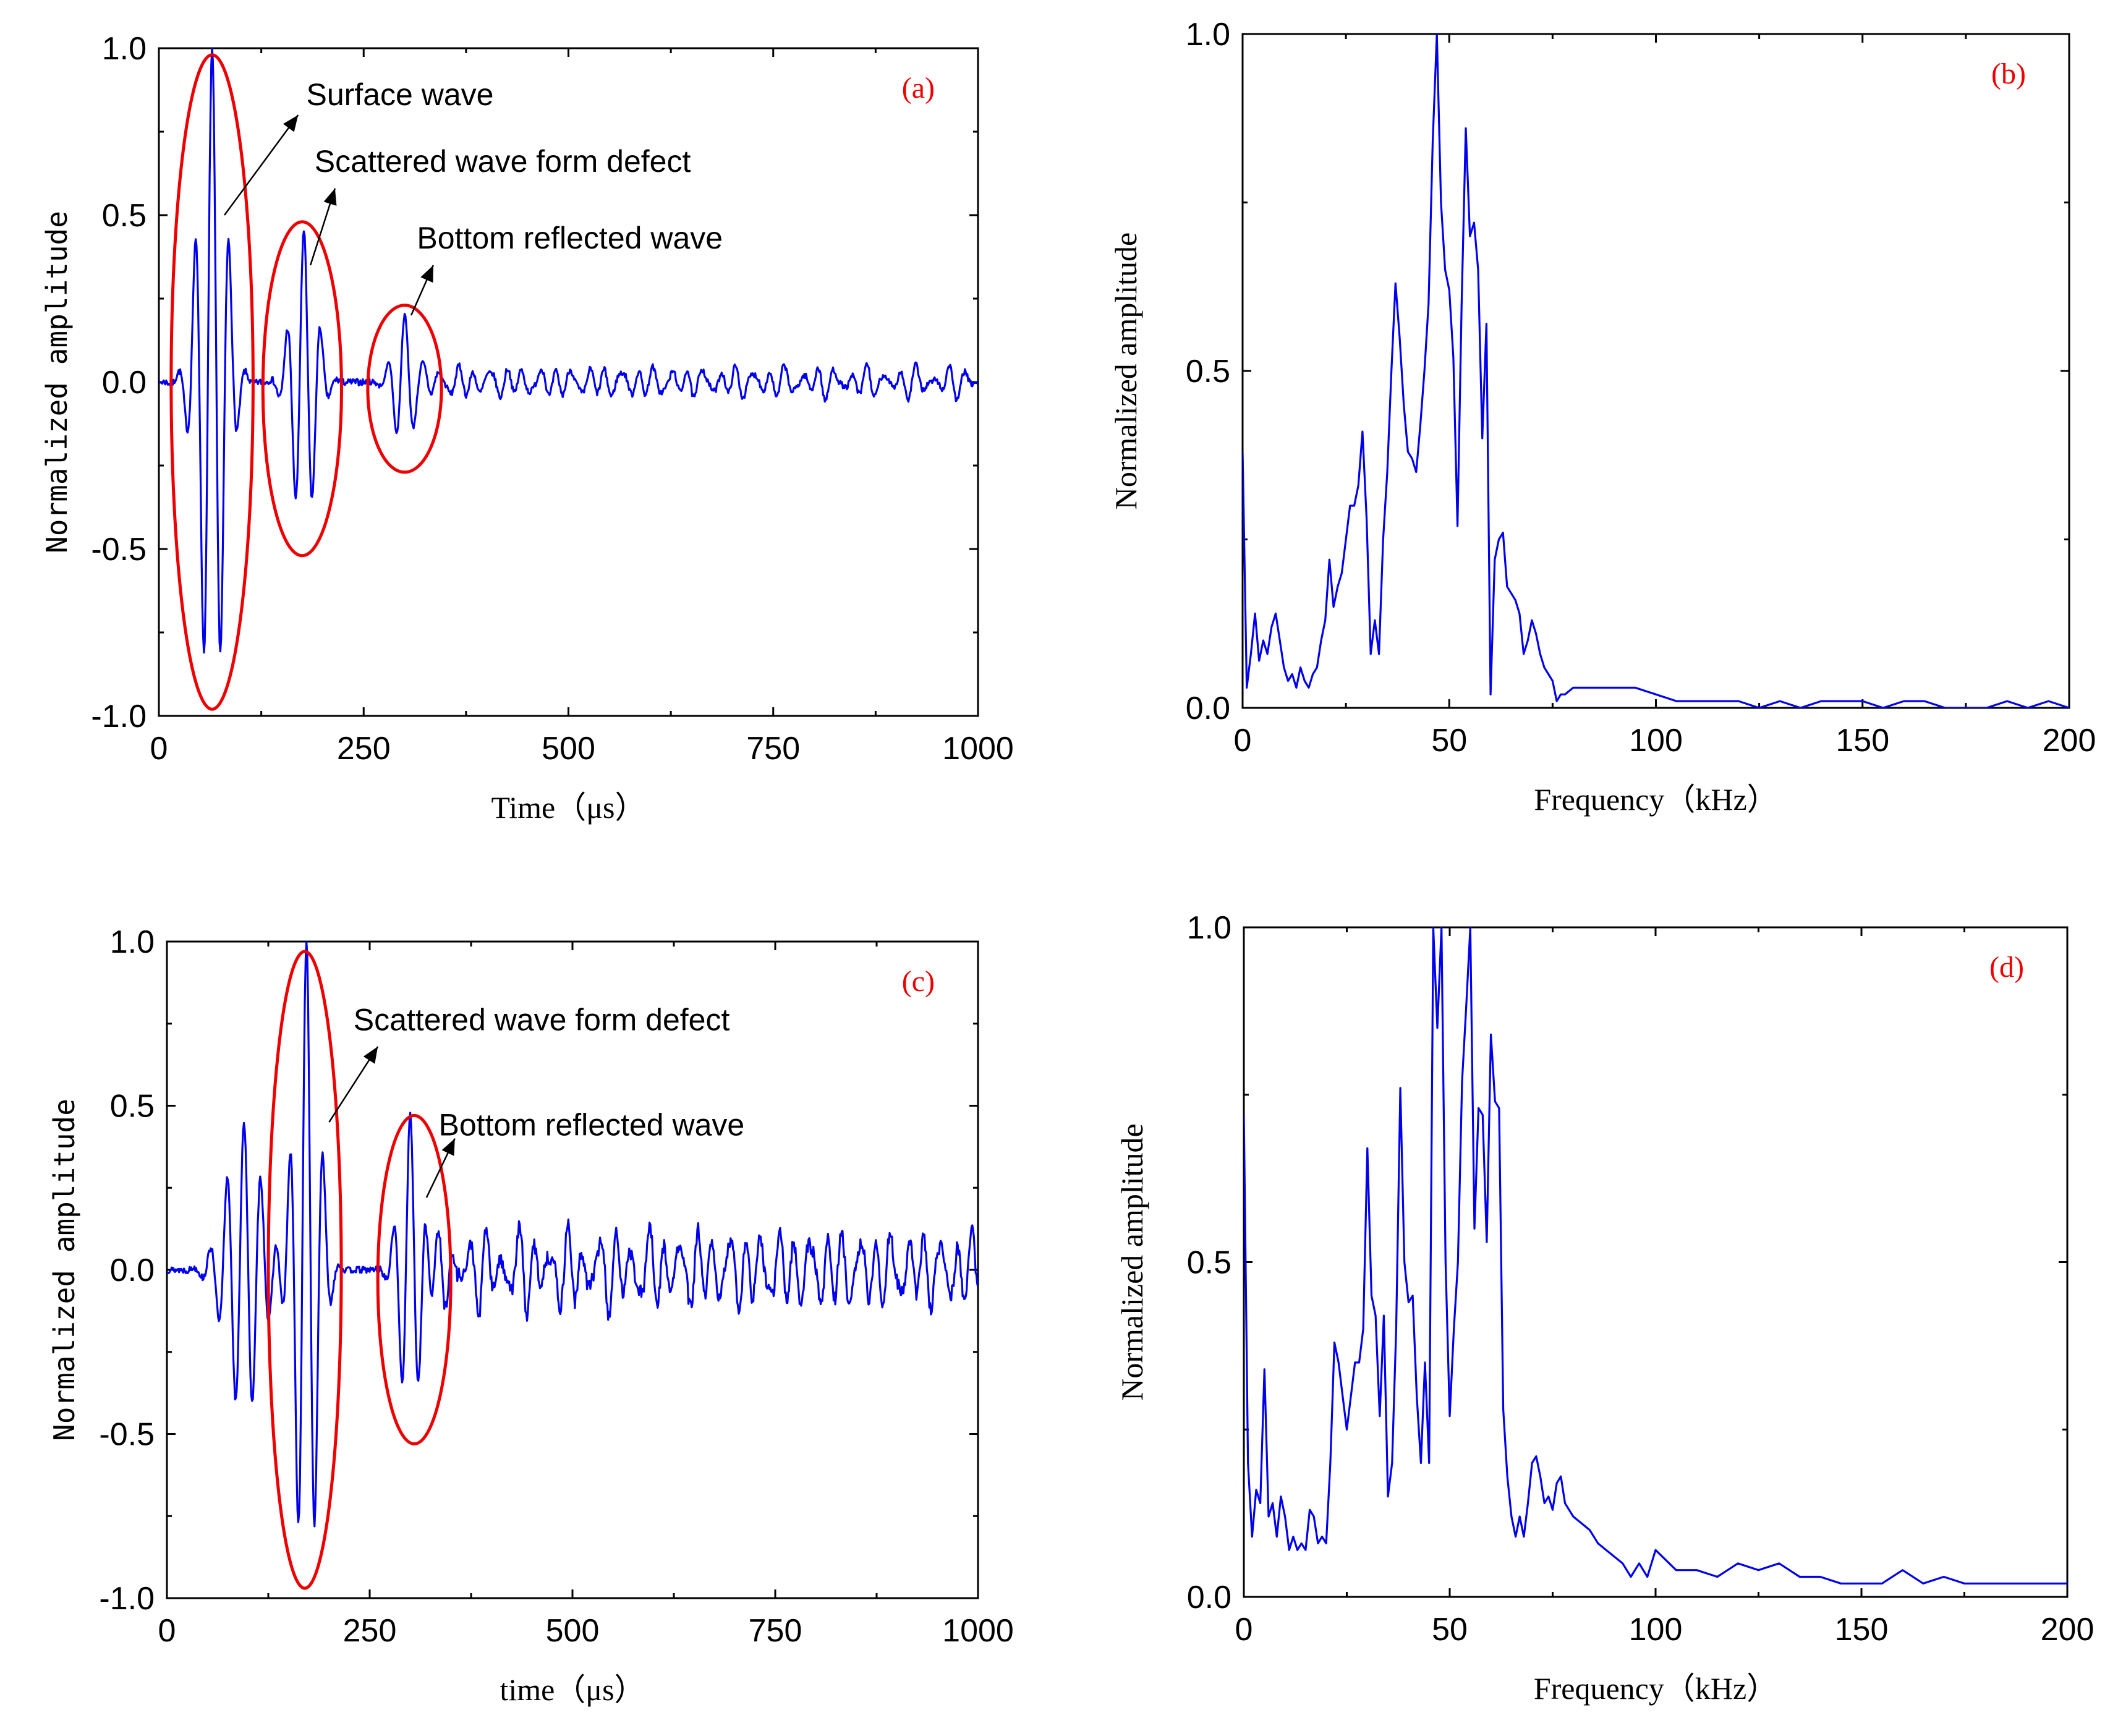 Image resolution: width=2118 pixels, height=1736 pixels. What do you see at coordinates (568, 807) in the screenshot?
I see `x-axis-label: Time（μs）` at bounding box center [568, 807].